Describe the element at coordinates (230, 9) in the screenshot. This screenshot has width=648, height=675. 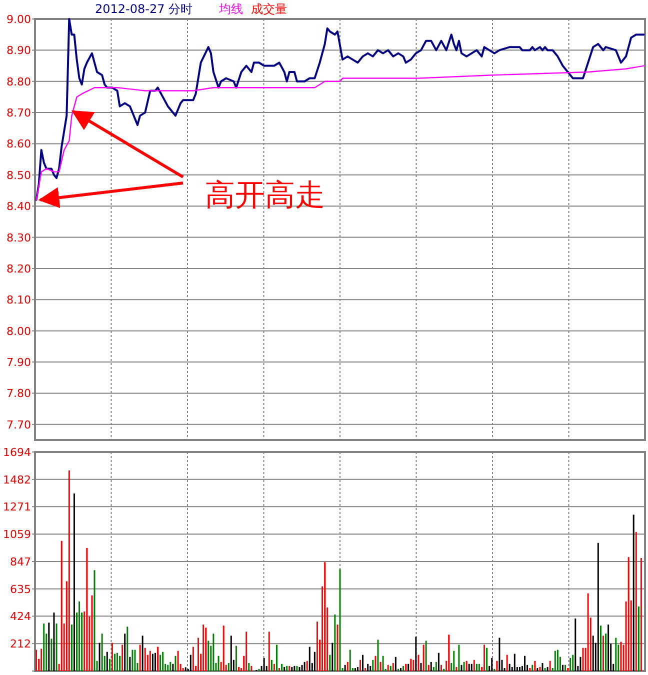
I see `text: 均线` at that location.